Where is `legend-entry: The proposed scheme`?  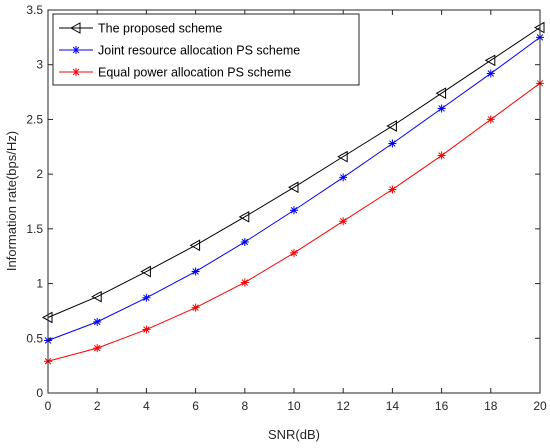 legend-entry: The proposed scheme is located at coordinates (140, 29).